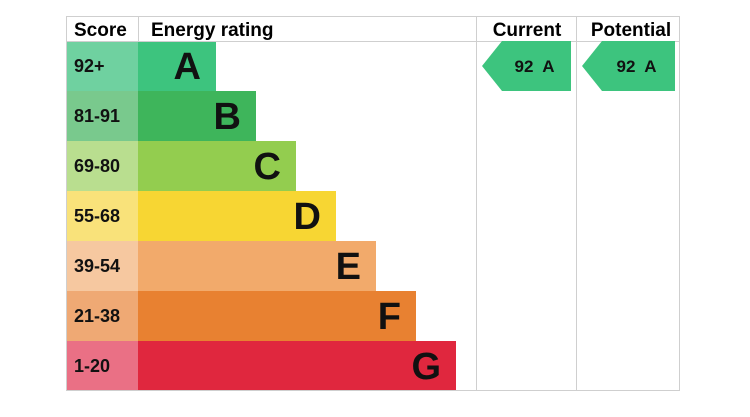  What do you see at coordinates (267, 167) in the screenshot?
I see `band-letter-c: C` at bounding box center [267, 167].